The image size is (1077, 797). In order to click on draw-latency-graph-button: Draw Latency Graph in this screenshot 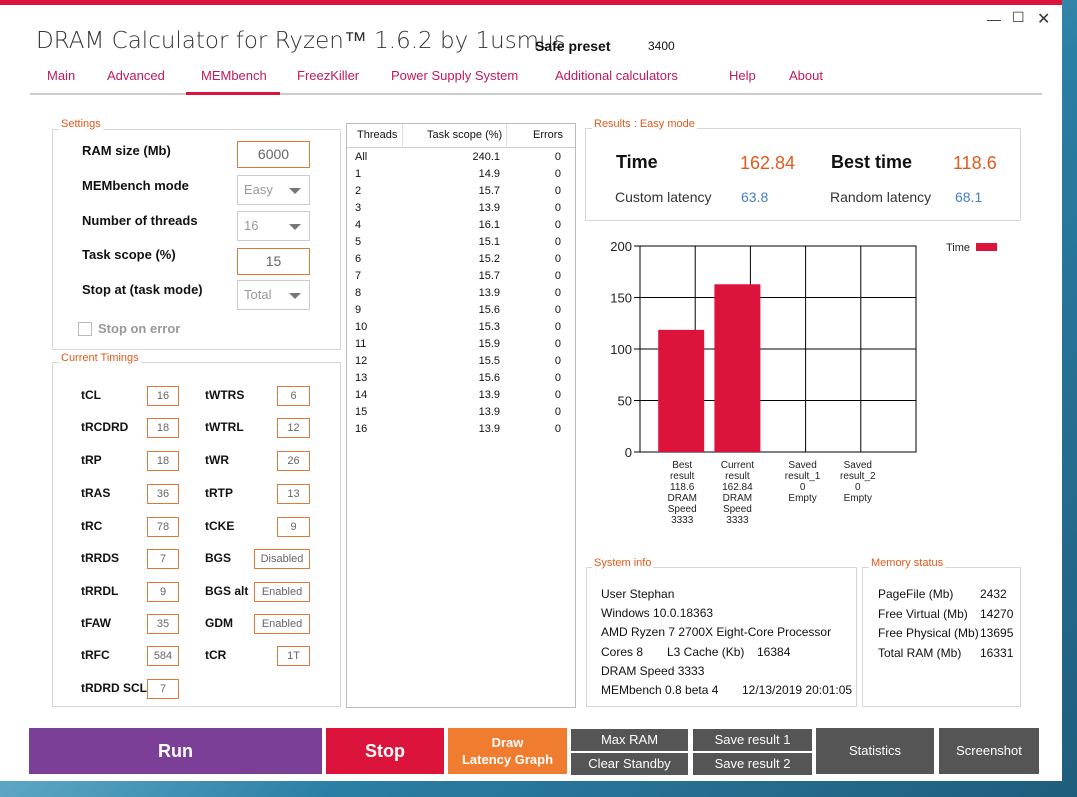, I will do `click(507, 751)`.